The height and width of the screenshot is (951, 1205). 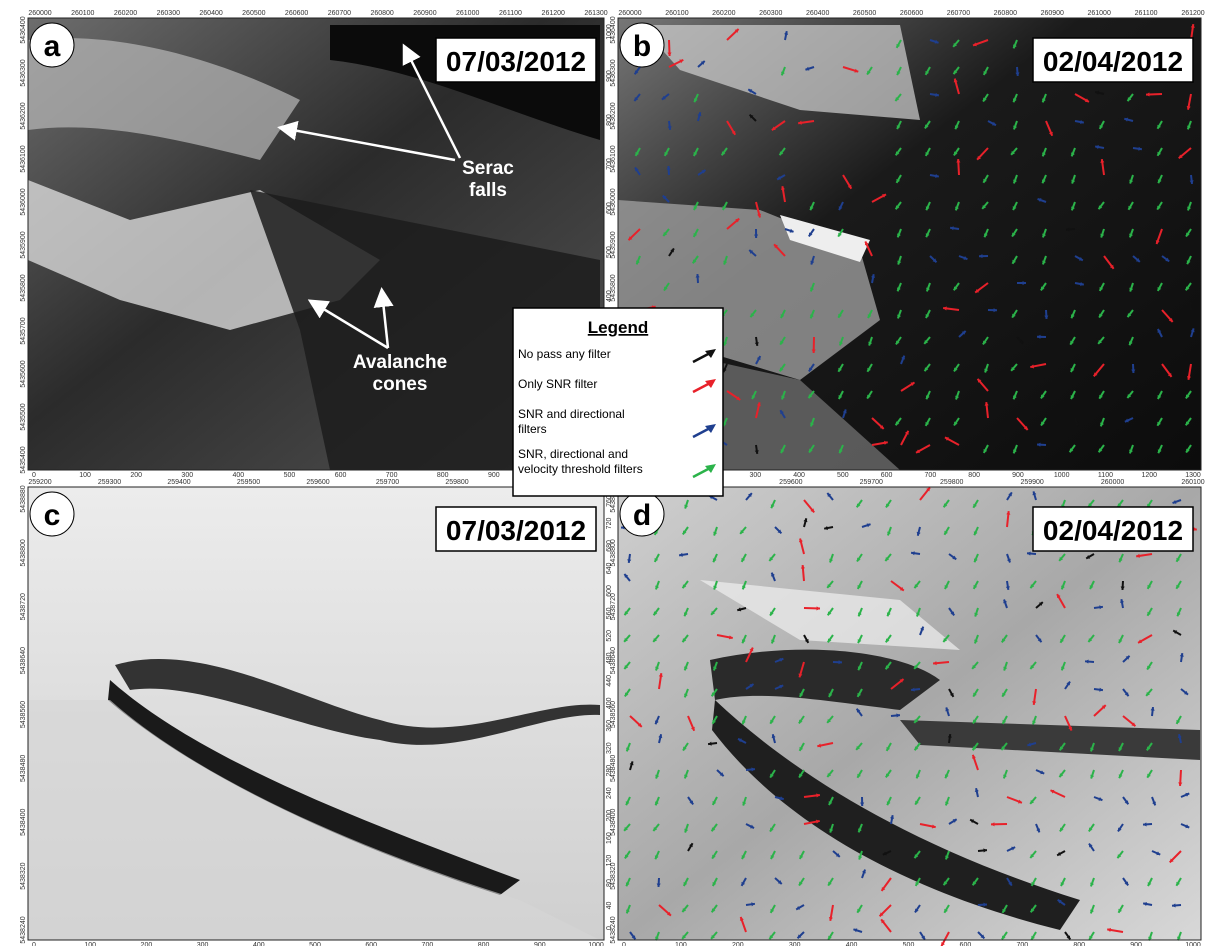 I want to click on left-tick-label: 5438480, so click(x=23, y=768).